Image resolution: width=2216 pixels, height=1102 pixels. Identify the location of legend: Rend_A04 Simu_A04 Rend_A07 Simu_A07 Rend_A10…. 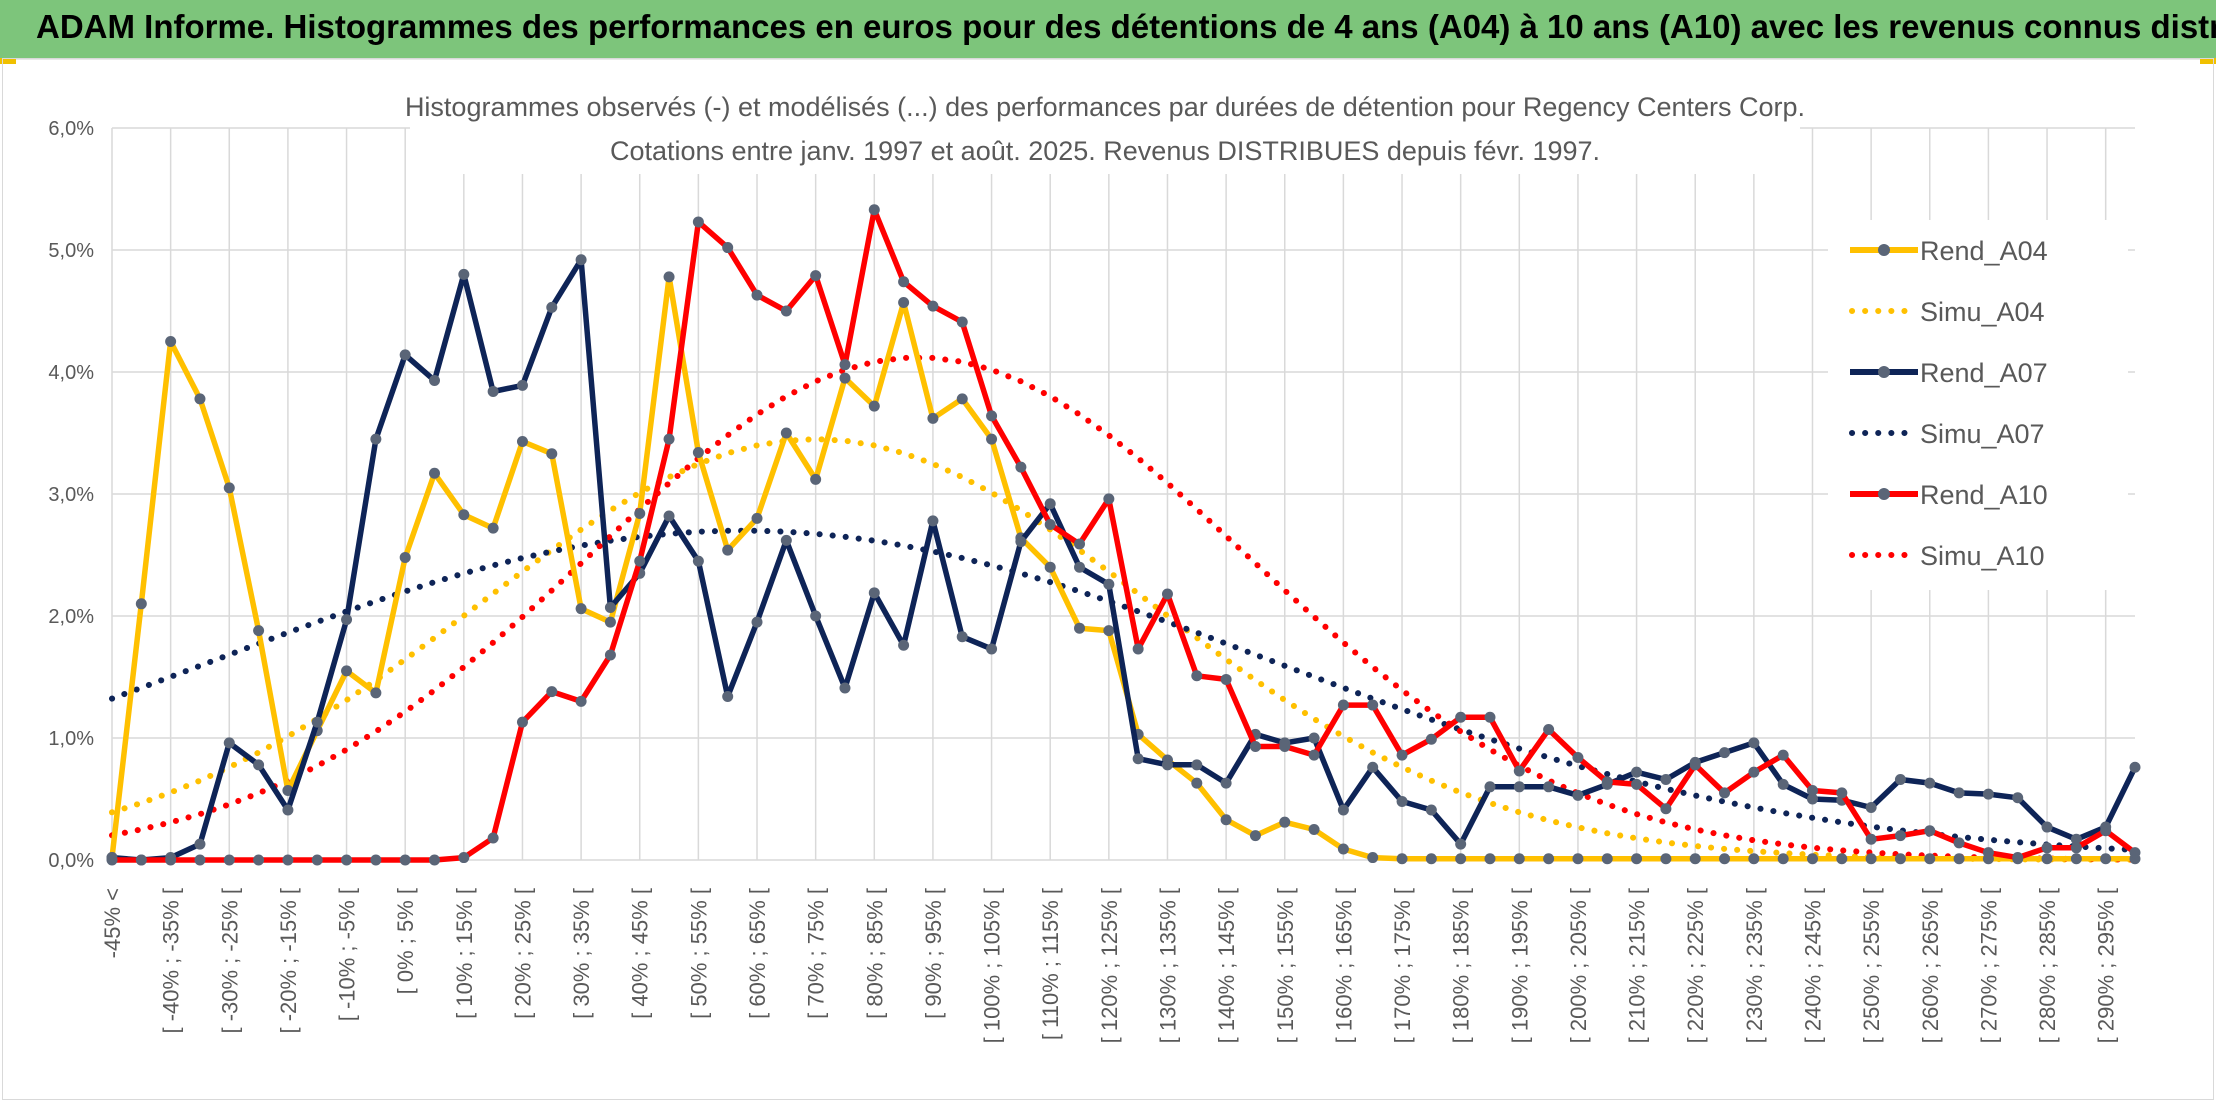
(1978, 405).